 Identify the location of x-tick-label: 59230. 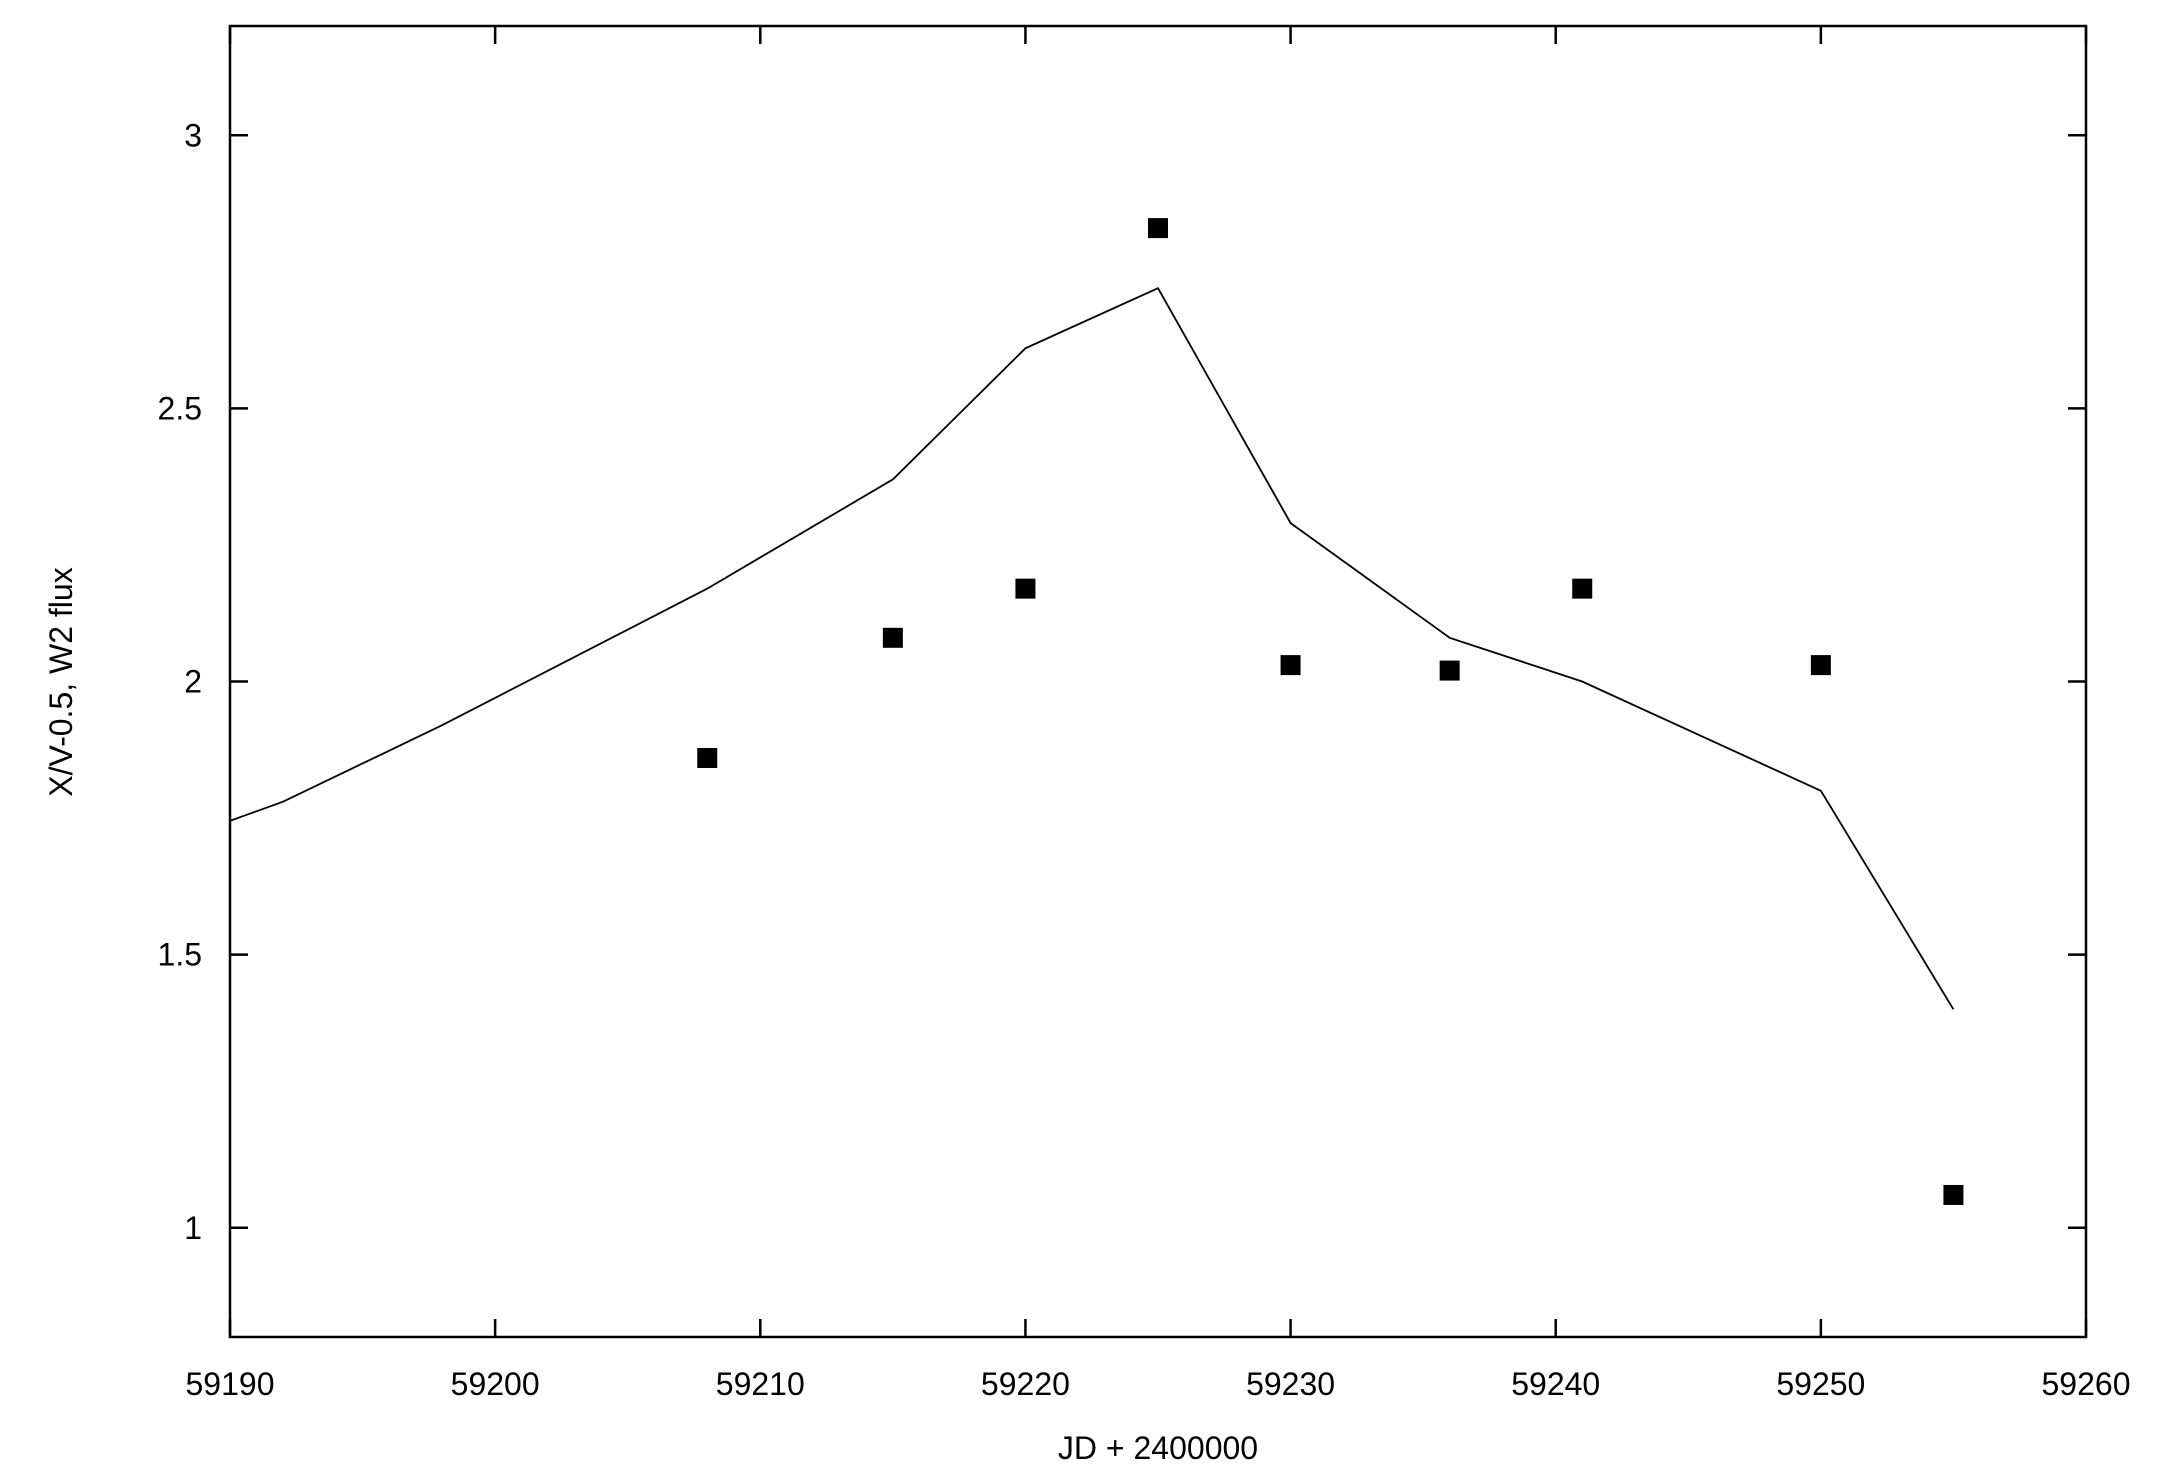
(1290, 1384).